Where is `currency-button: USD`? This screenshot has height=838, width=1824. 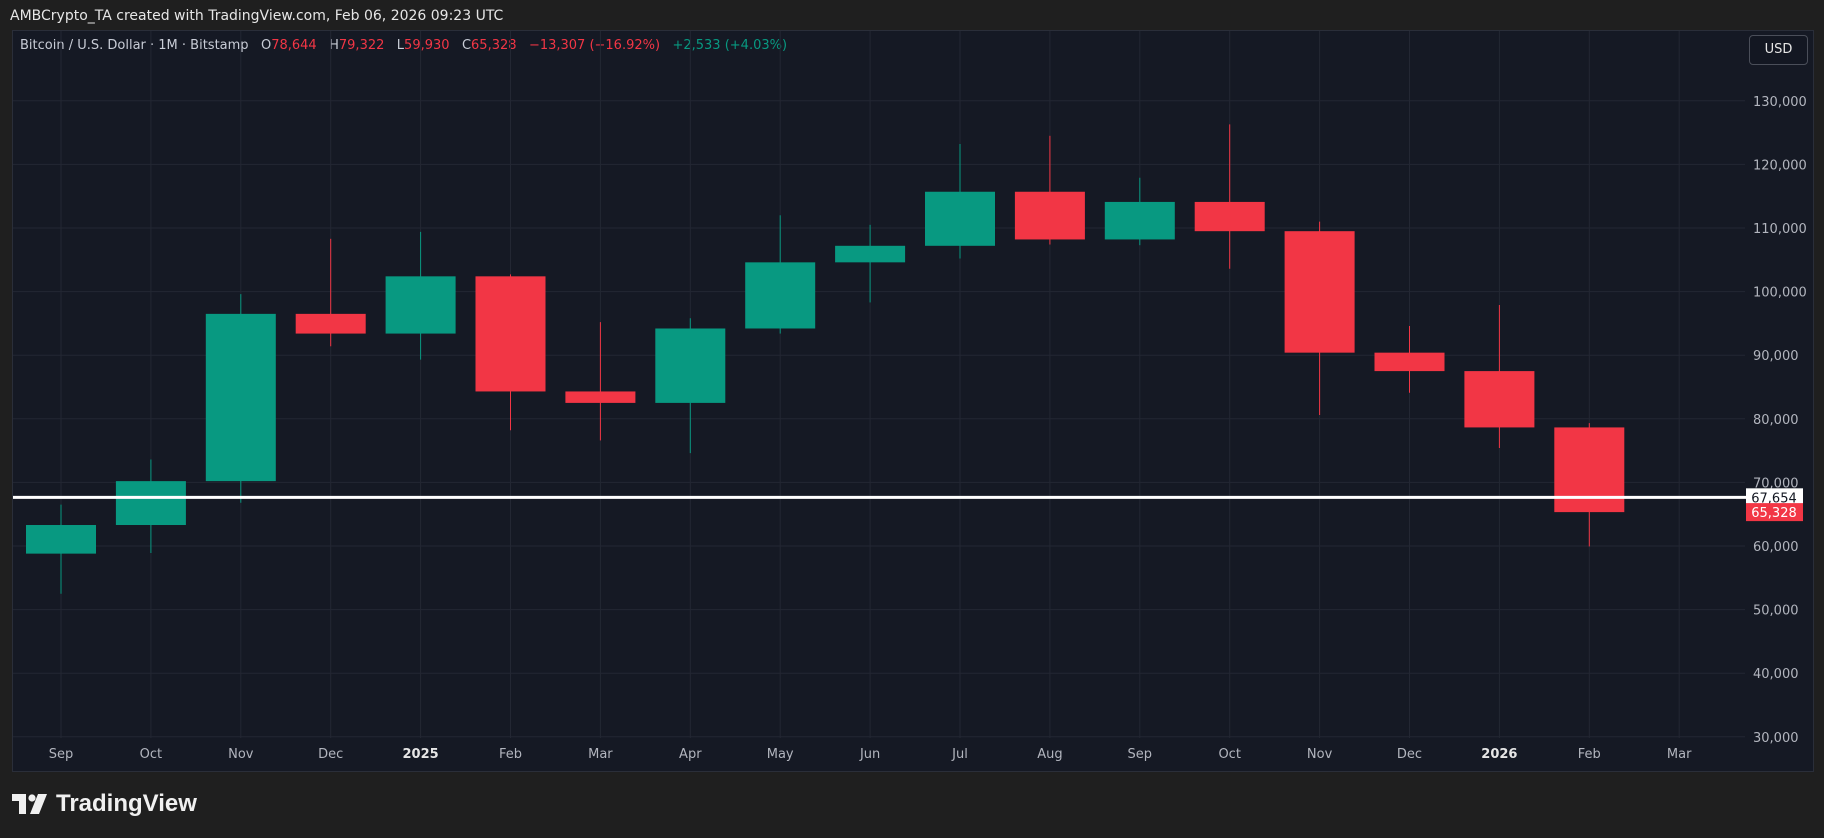
currency-button: USD is located at coordinates (1778, 50).